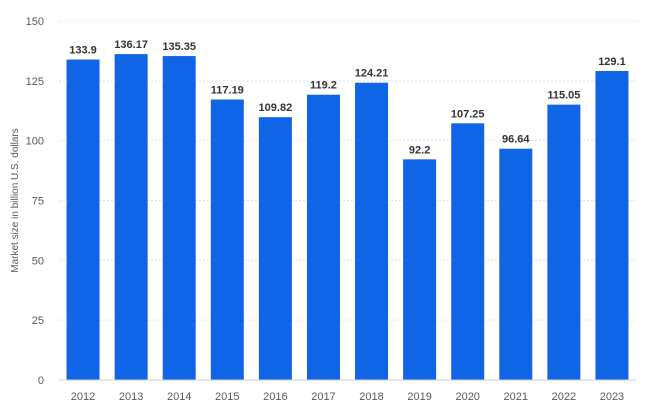 This screenshot has width=650, height=419. Describe the element at coordinates (83, 397) in the screenshot. I see `x-tick-label: 2012` at that location.